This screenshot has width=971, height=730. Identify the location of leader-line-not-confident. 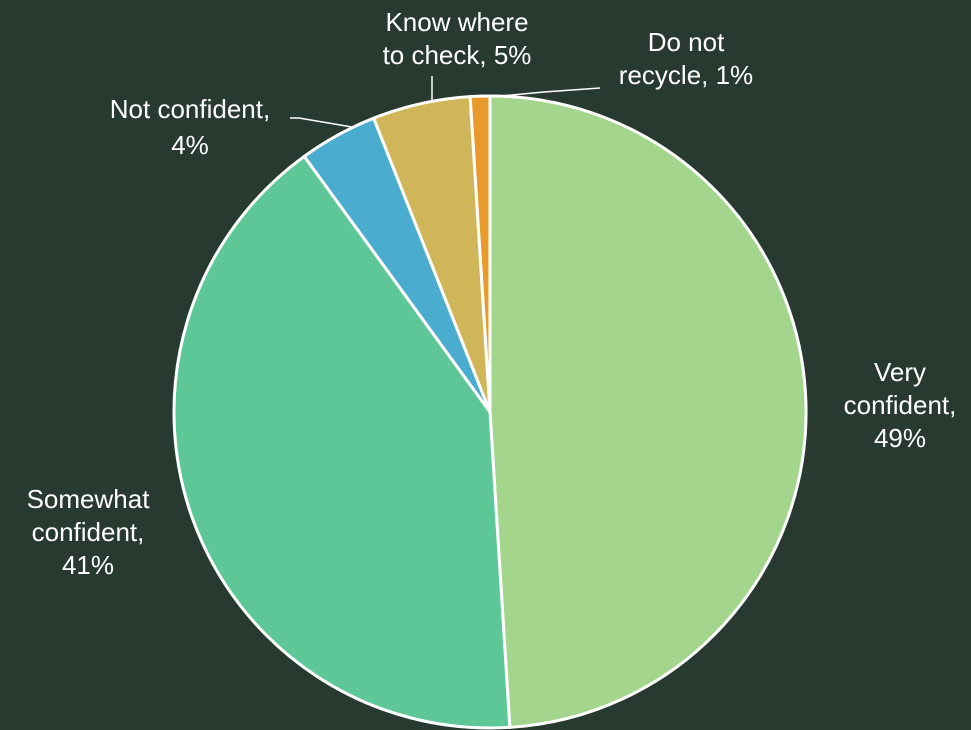
(321, 122).